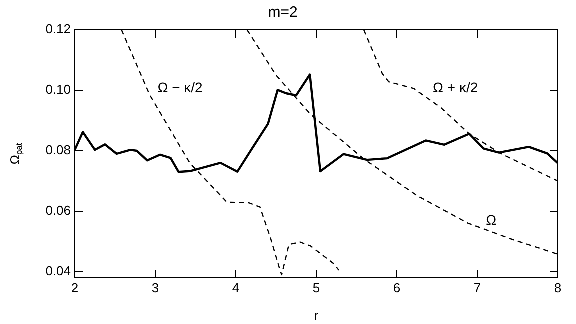 The height and width of the screenshot is (324, 576). Describe the element at coordinates (491, 220) in the screenshot. I see `series-label: Ω` at that location.